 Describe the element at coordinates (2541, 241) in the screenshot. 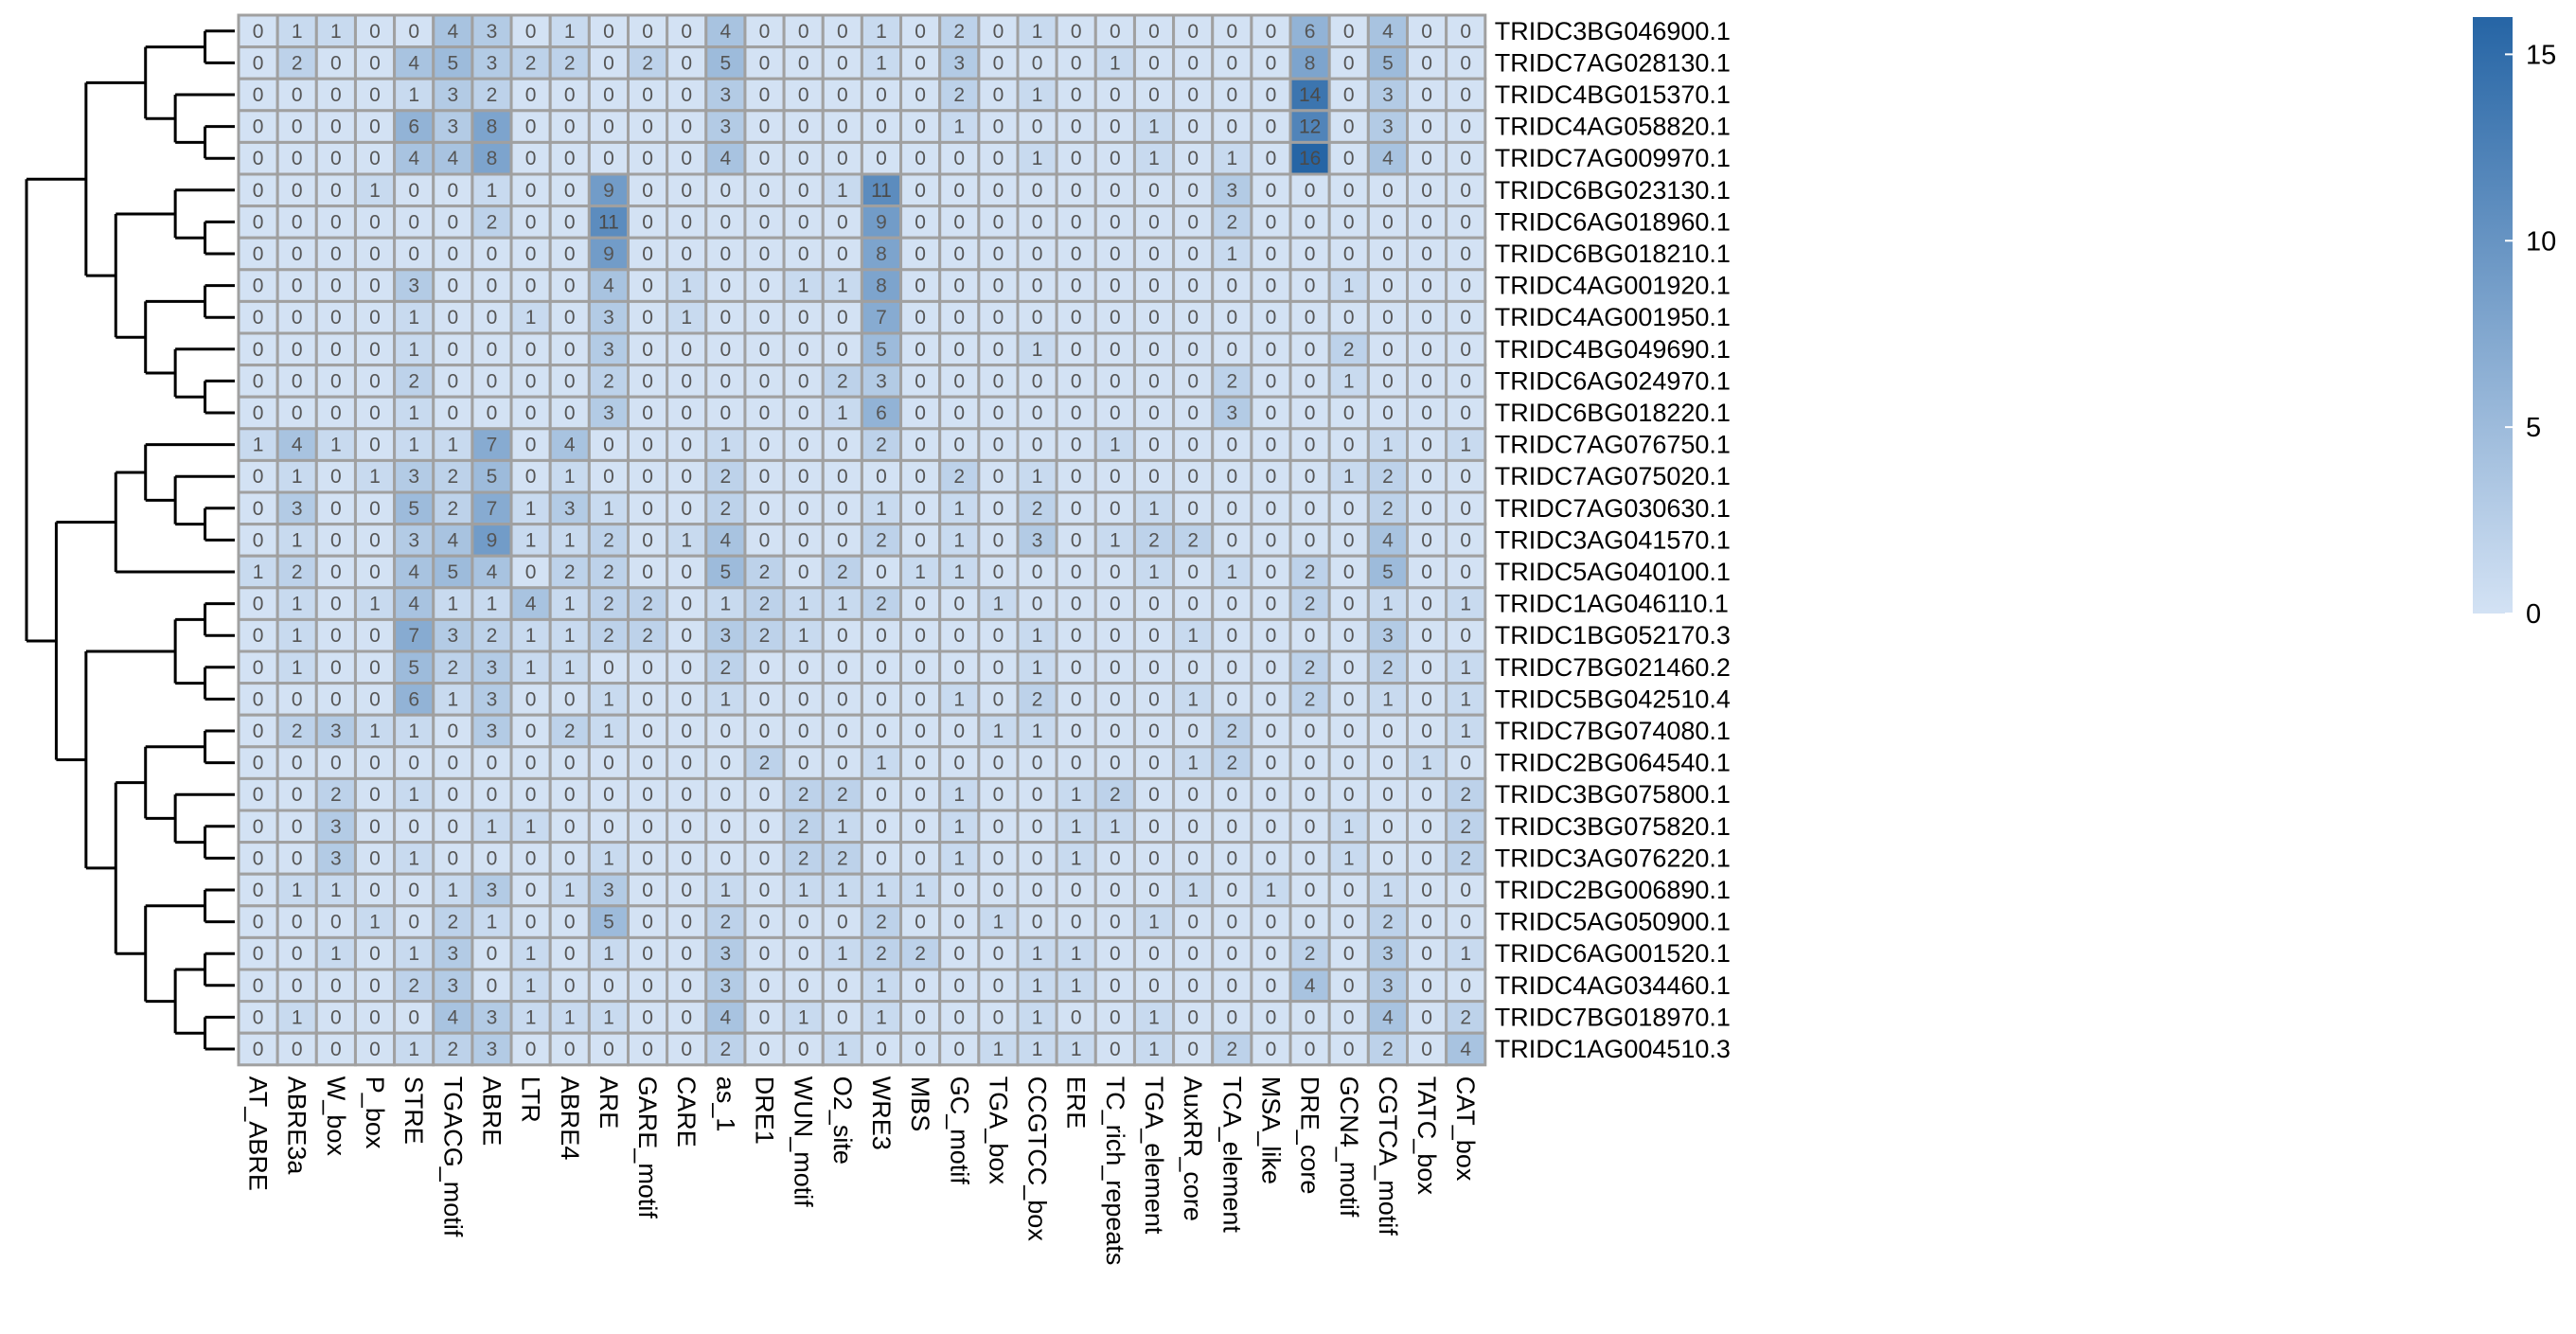

I see `legend-tick-label: 10` at that location.